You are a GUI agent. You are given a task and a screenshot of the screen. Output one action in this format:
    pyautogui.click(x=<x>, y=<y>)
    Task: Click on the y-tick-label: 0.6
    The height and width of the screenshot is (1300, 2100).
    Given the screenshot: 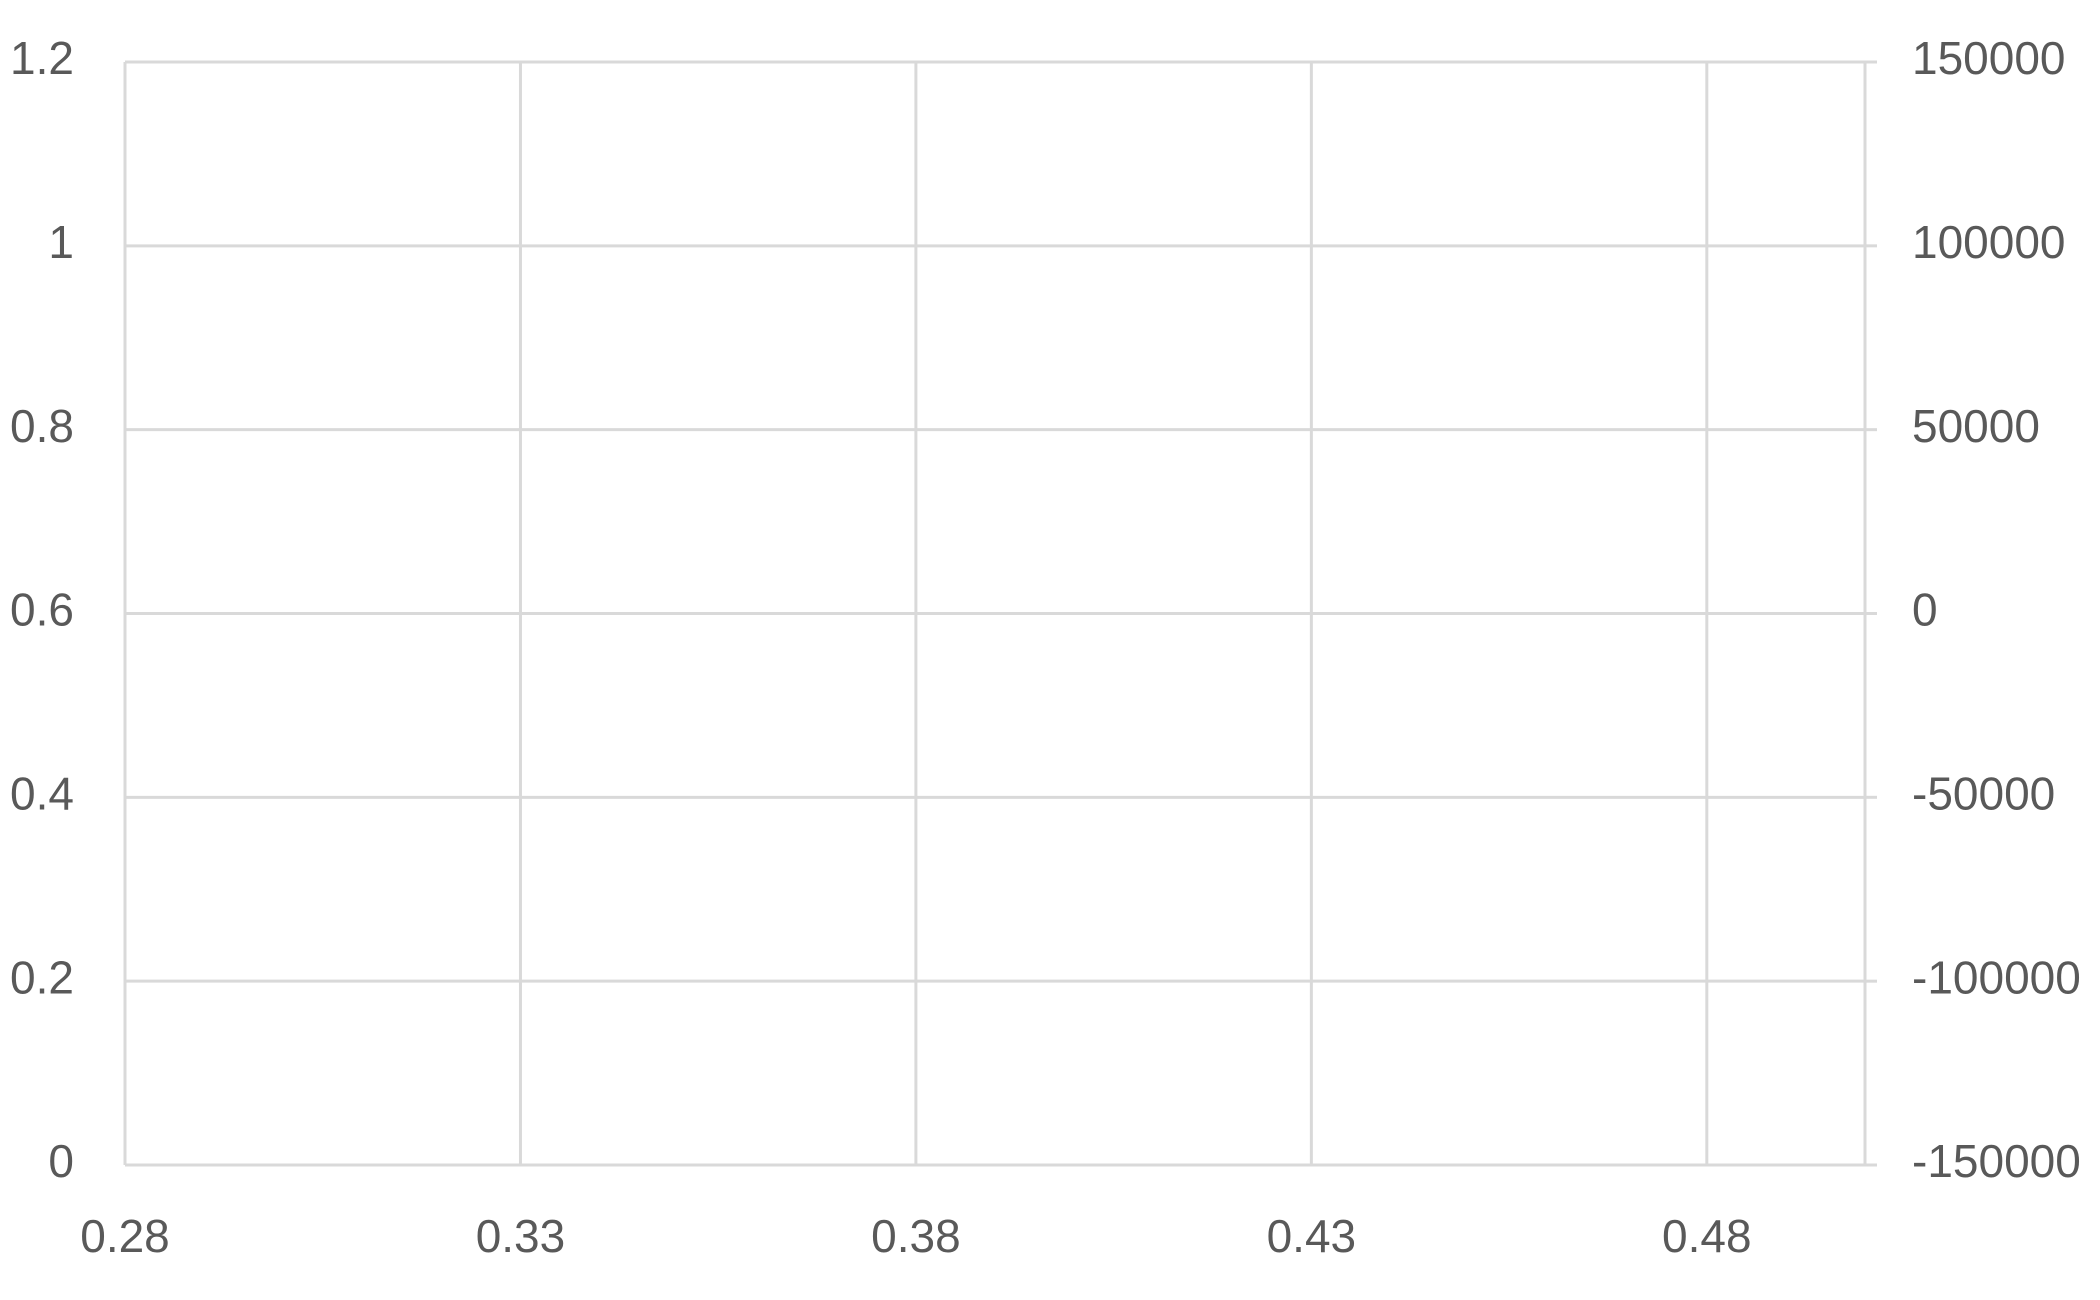 What is the action you would take?
    pyautogui.click(x=42, y=610)
    